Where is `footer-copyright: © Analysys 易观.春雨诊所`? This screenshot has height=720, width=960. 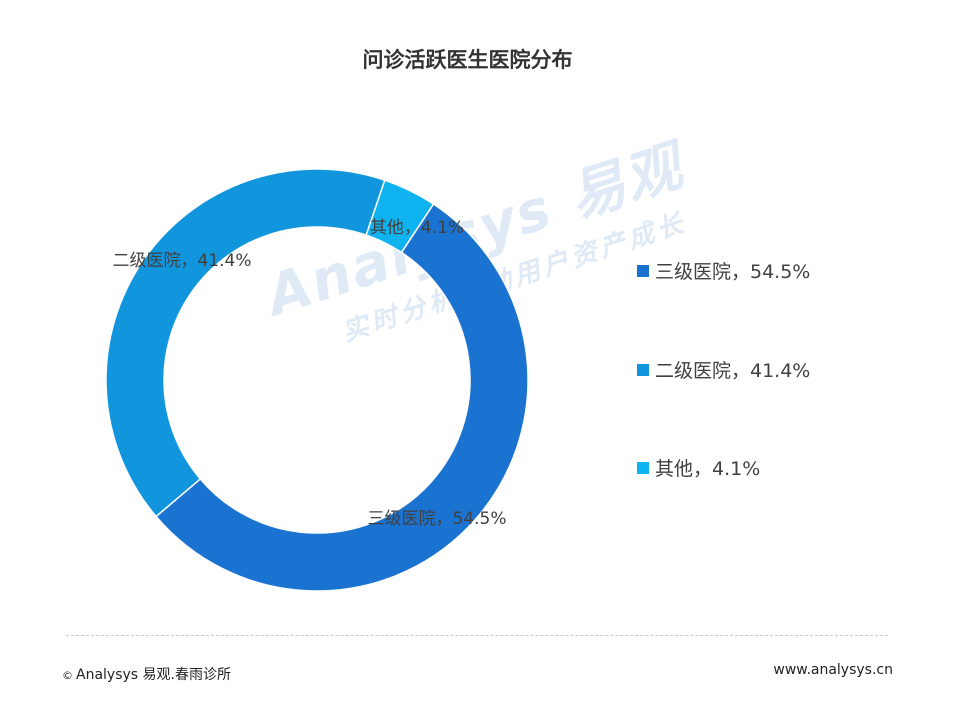
footer-copyright: © Analysys 易观.春雨诊所 is located at coordinates (146, 674).